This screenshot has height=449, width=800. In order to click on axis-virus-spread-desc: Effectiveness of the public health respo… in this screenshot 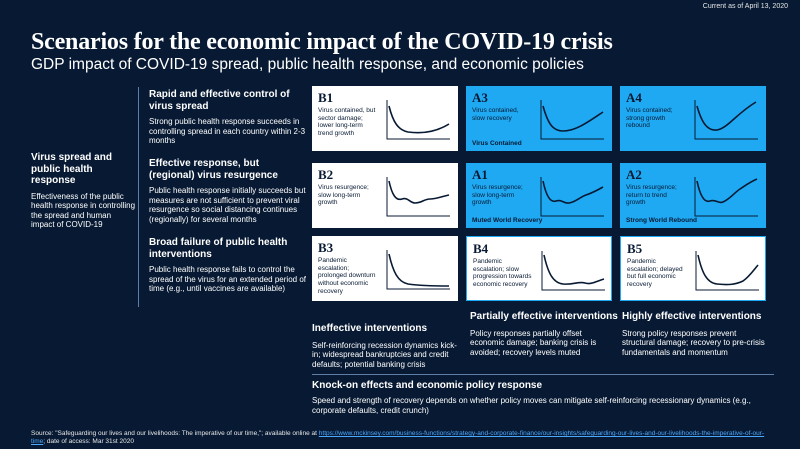, I will do `click(83, 210)`.